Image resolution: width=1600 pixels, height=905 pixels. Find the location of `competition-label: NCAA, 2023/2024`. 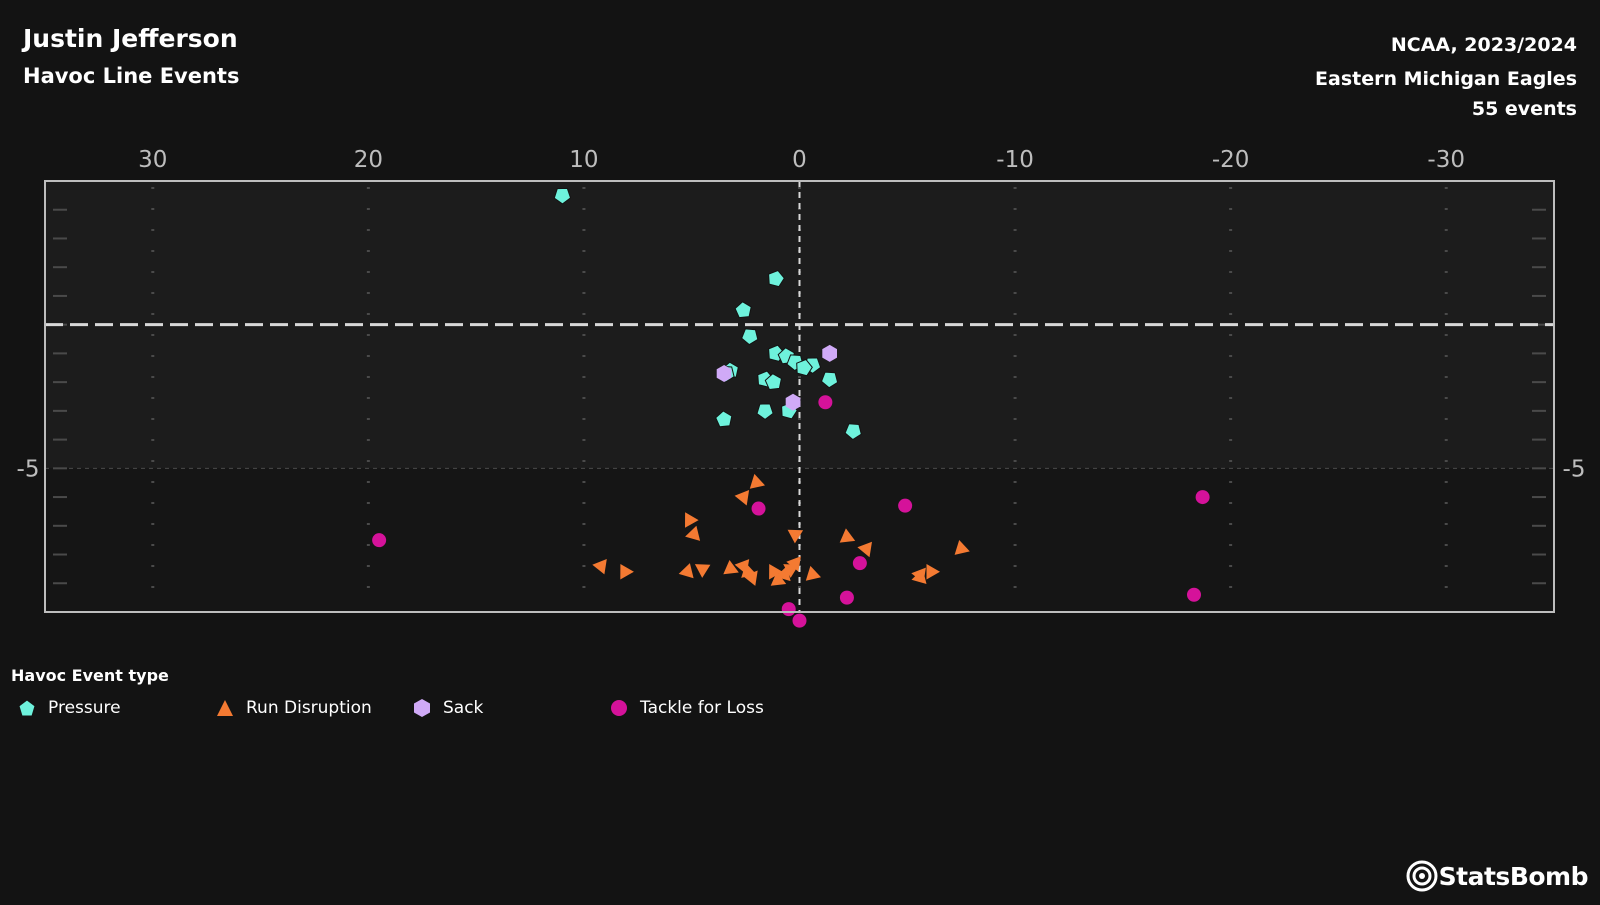

competition-label: NCAA, 2023/2024 is located at coordinates (1483, 45).